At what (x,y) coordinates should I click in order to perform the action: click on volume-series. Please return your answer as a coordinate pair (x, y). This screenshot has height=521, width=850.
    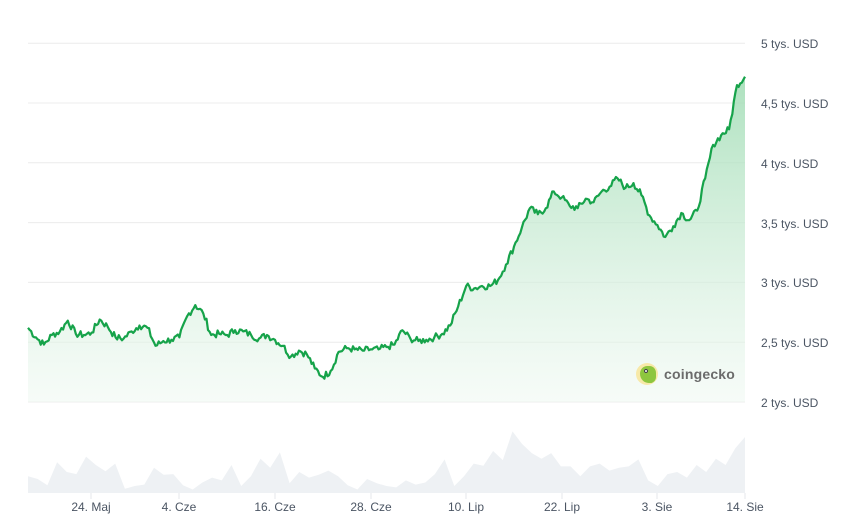
    Looking at the image, I should click on (386, 462).